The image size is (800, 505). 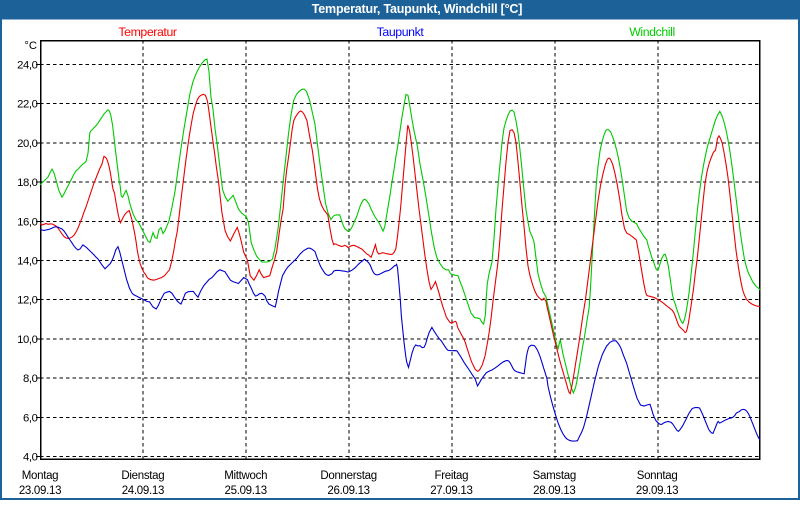 What do you see at coordinates (40, 491) in the screenshot?
I see `svg-text: 23.09.13` at bounding box center [40, 491].